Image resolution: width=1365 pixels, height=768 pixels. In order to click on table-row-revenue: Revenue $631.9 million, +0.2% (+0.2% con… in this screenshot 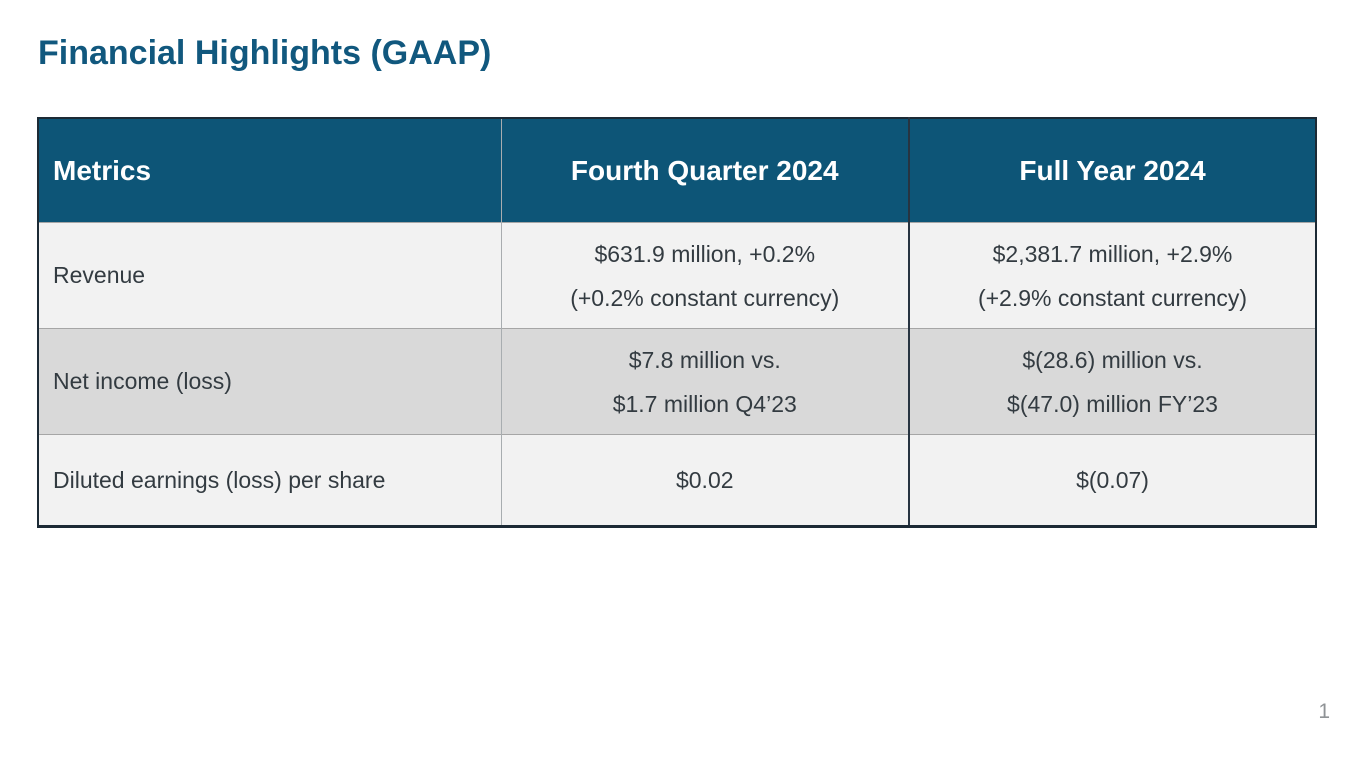, I will do `click(677, 275)`.